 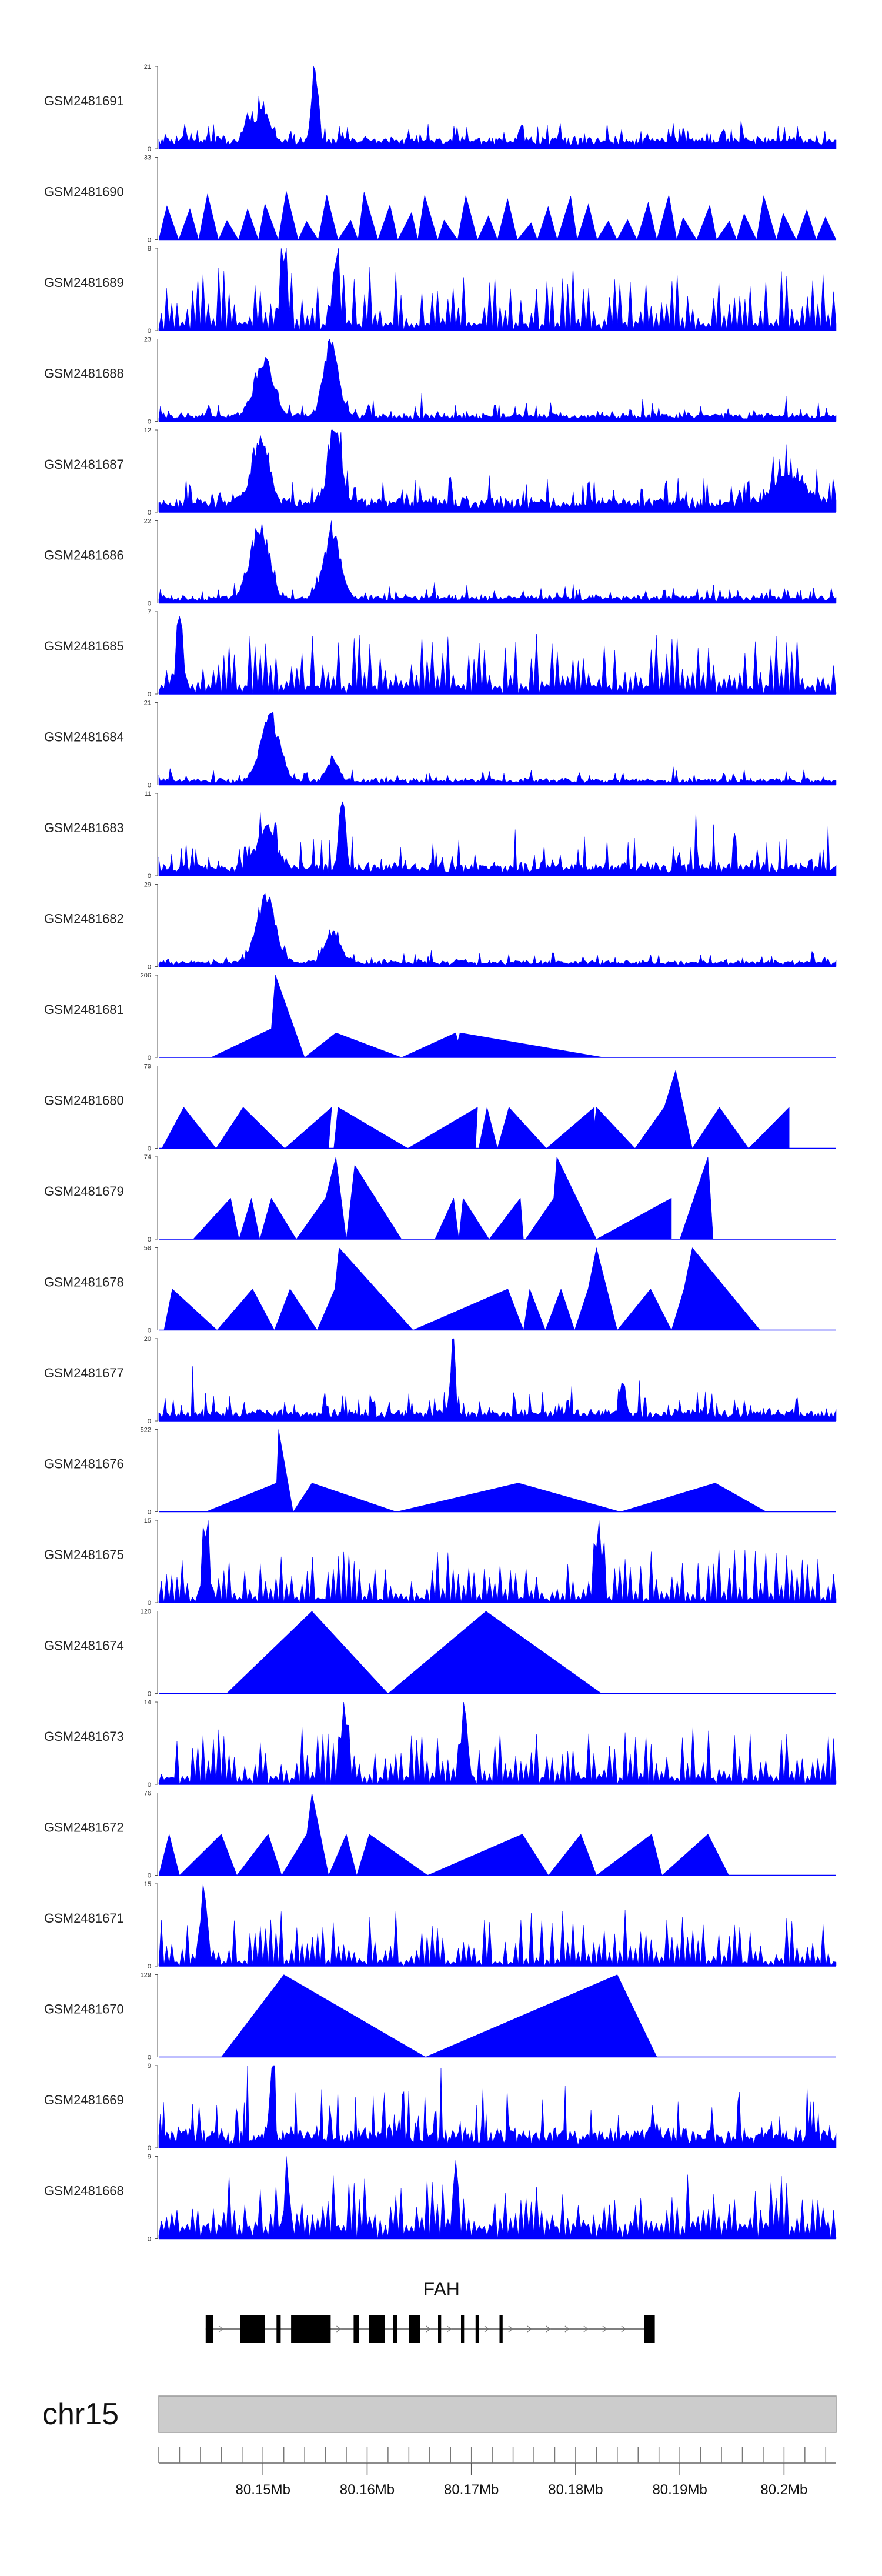 I want to click on track-GSM2481676: GSM2481676 522 0, so click(x=440, y=1471).